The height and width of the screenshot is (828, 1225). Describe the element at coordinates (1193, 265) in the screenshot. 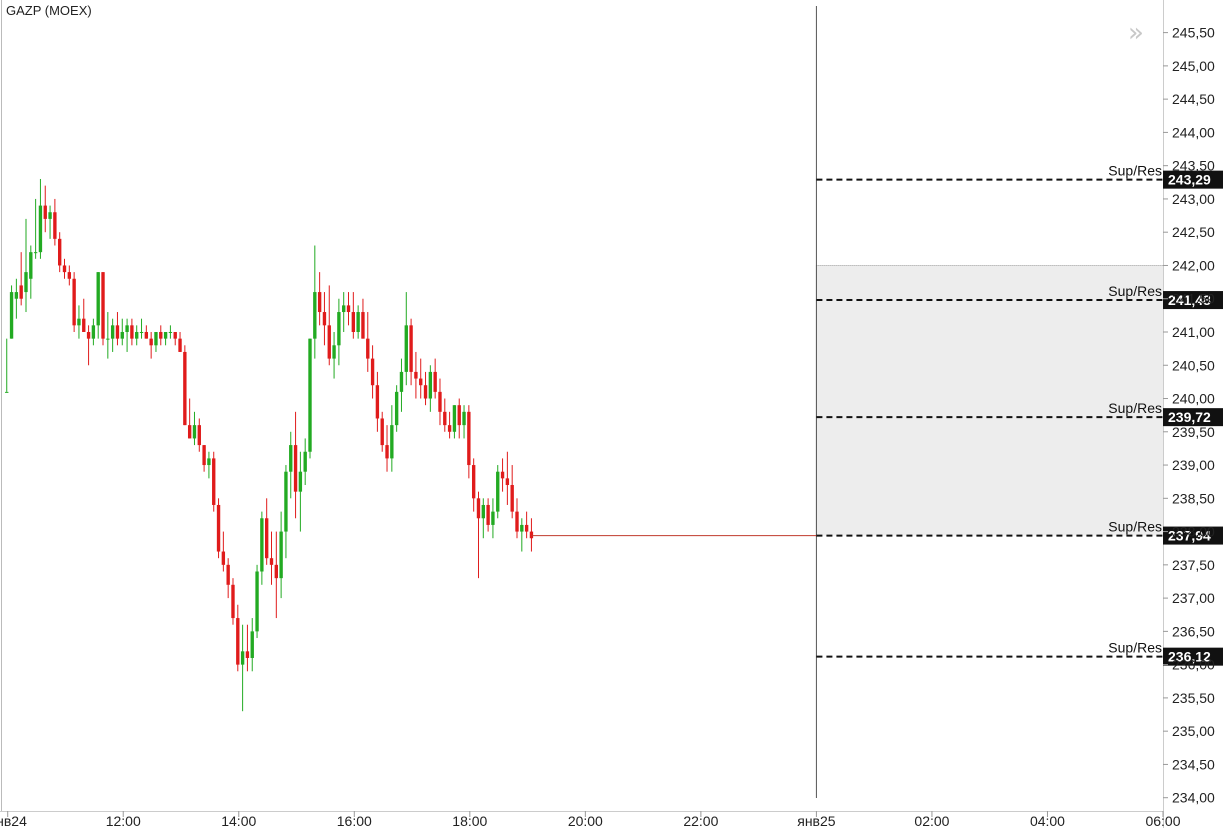

I see `y-tick-label: 242,00` at that location.